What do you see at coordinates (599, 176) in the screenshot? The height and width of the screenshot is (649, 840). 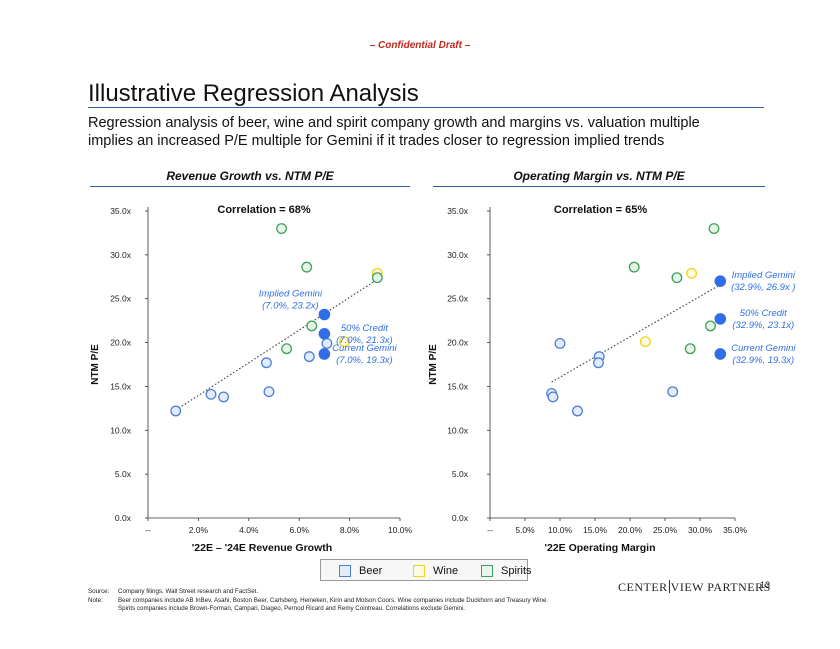 I see `chart2-title: Operating Margin vs. NTM P/E` at bounding box center [599, 176].